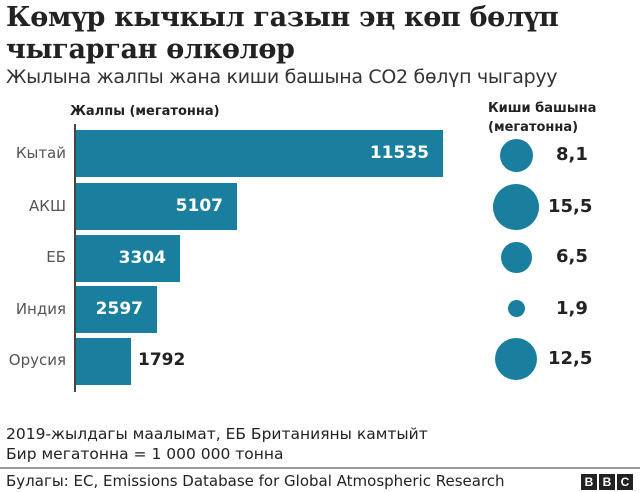  What do you see at coordinates (75, 258) in the screenshot?
I see `y-axis-line` at bounding box center [75, 258].